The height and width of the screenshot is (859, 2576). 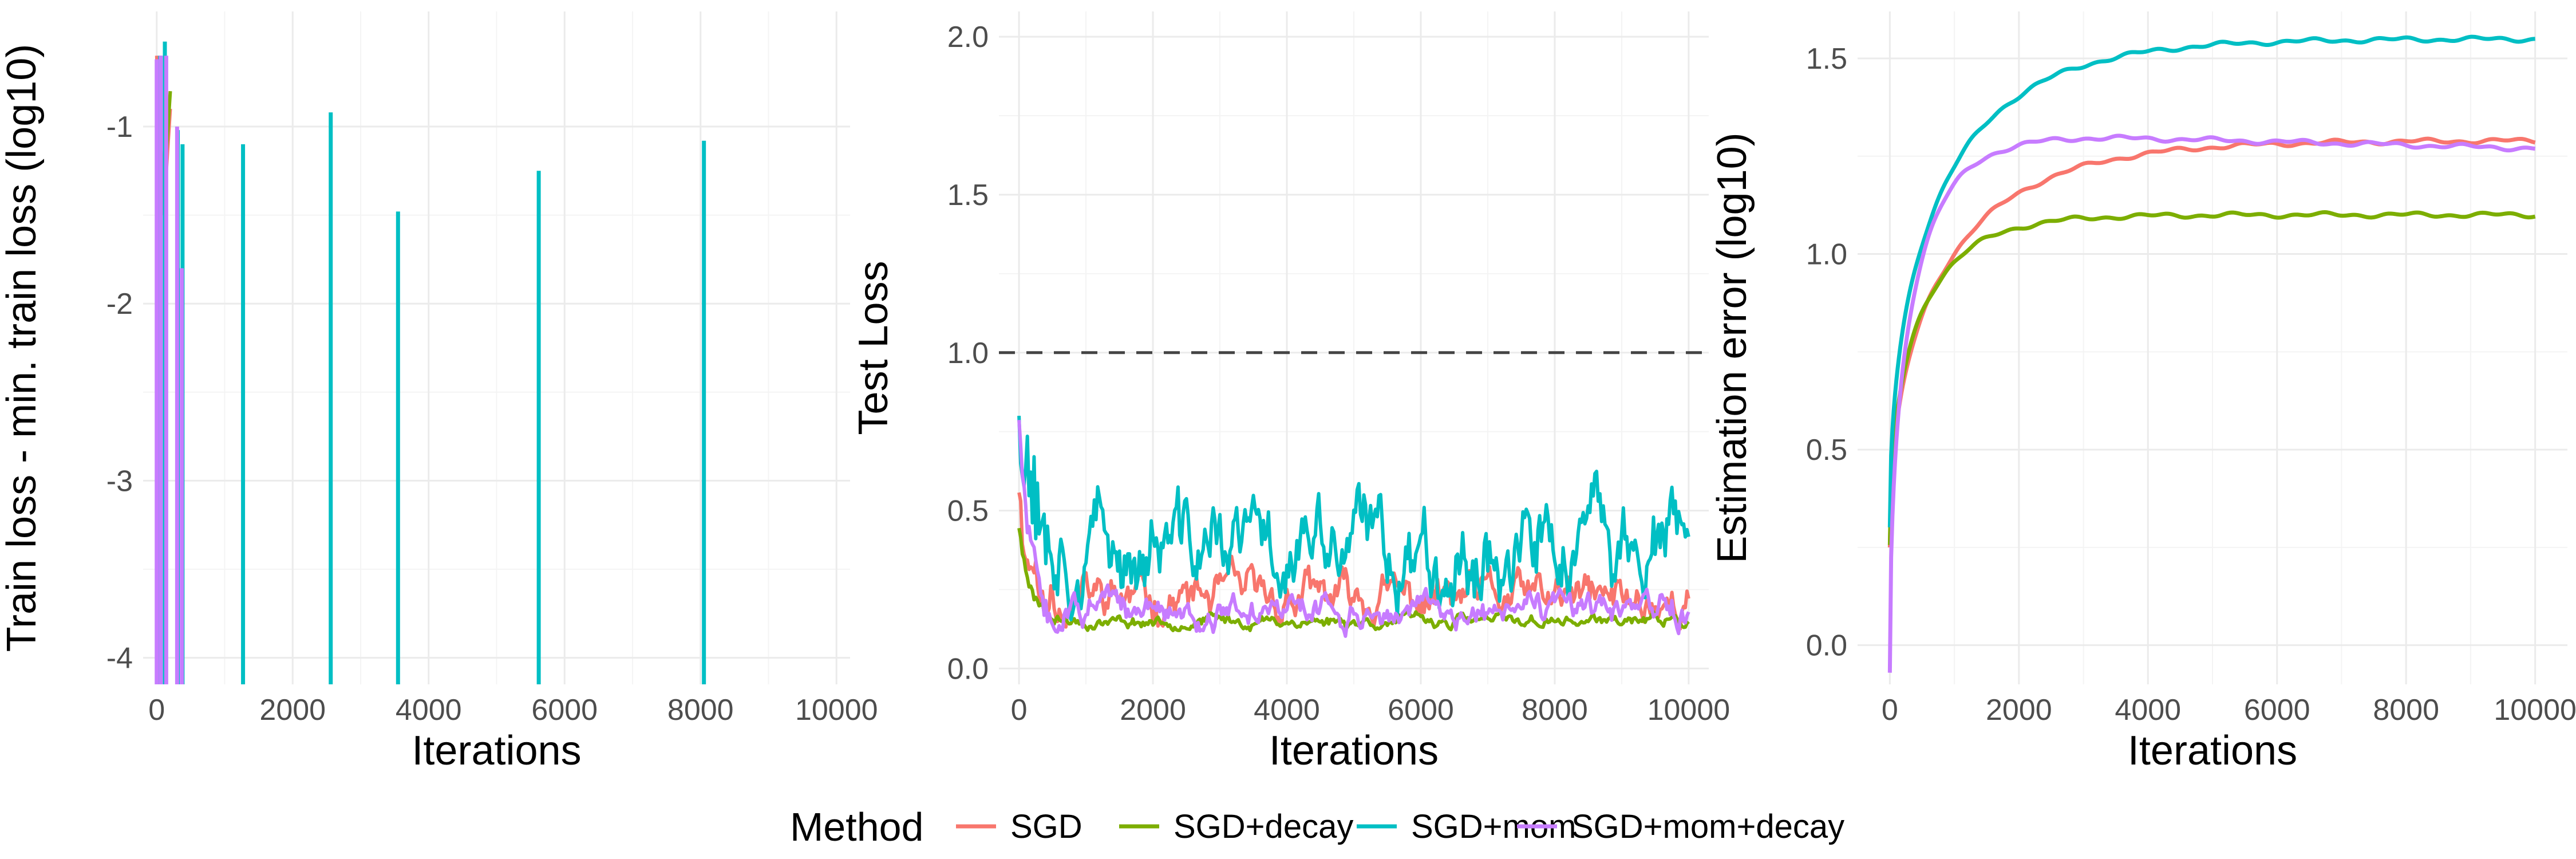 I want to click on legend-title: Method, so click(x=856, y=827).